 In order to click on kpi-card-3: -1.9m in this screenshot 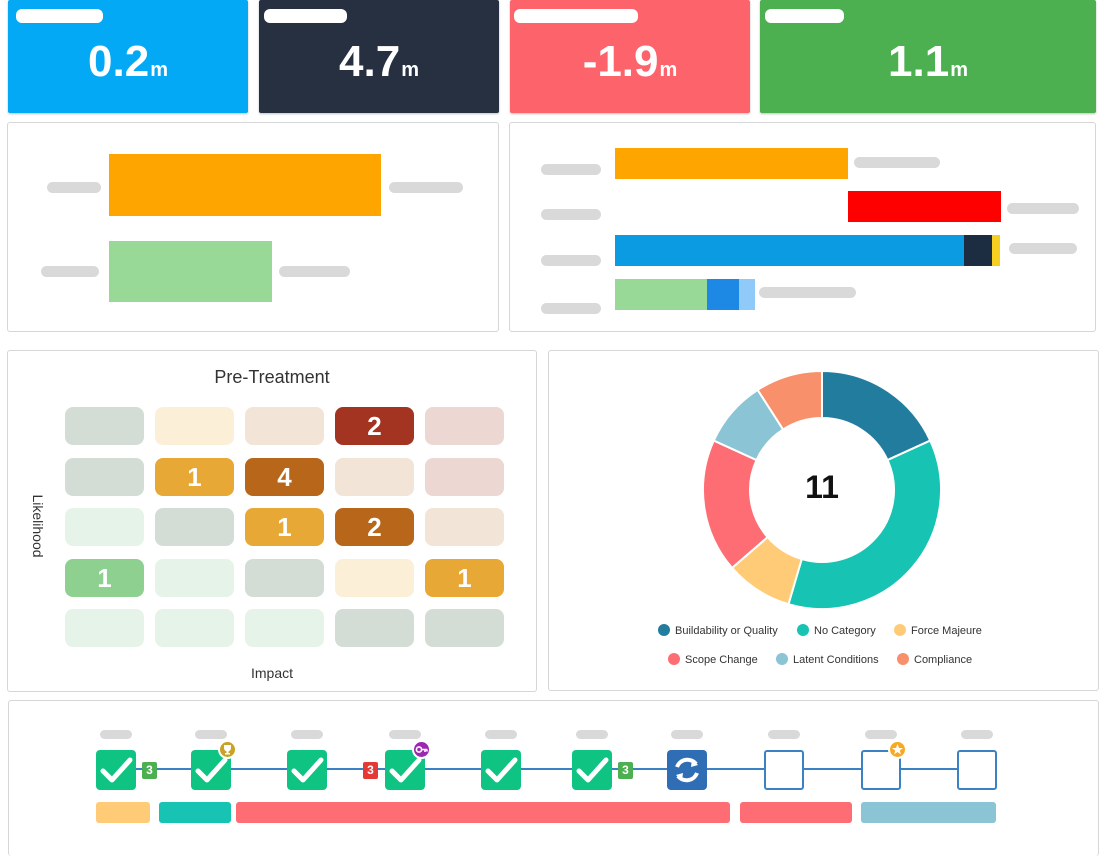, I will do `click(630, 56)`.